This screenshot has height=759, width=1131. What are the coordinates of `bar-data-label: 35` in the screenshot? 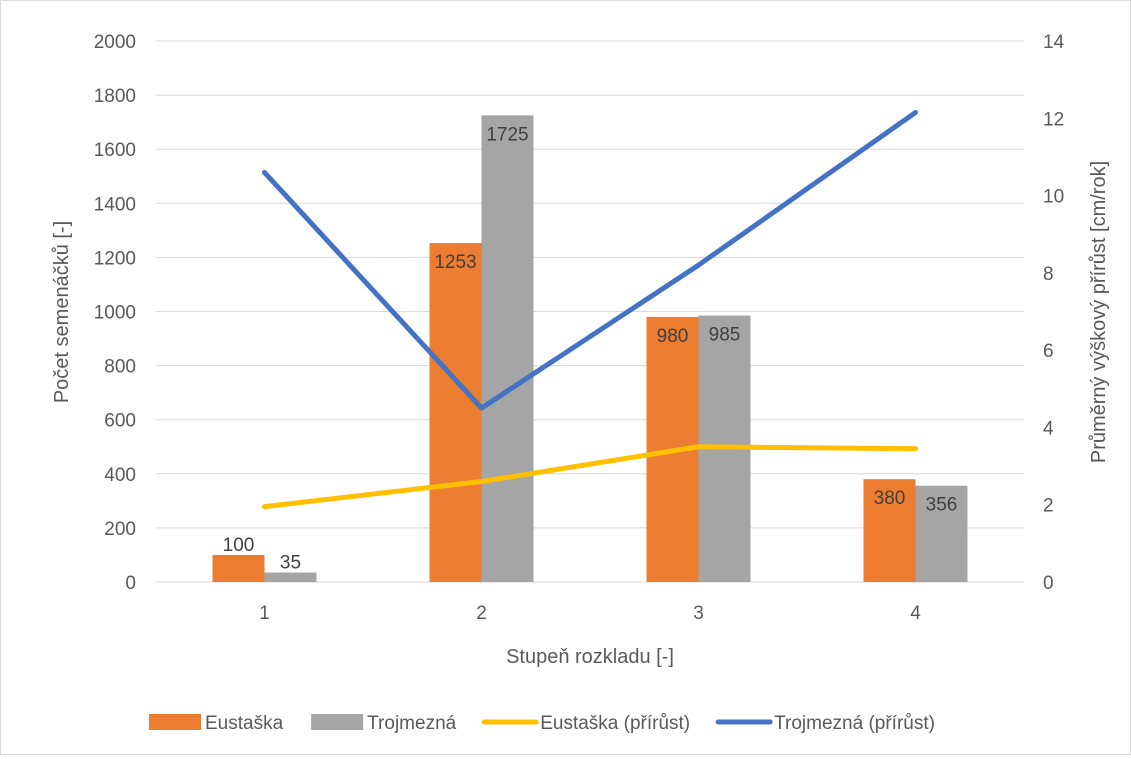 It's located at (290, 563).